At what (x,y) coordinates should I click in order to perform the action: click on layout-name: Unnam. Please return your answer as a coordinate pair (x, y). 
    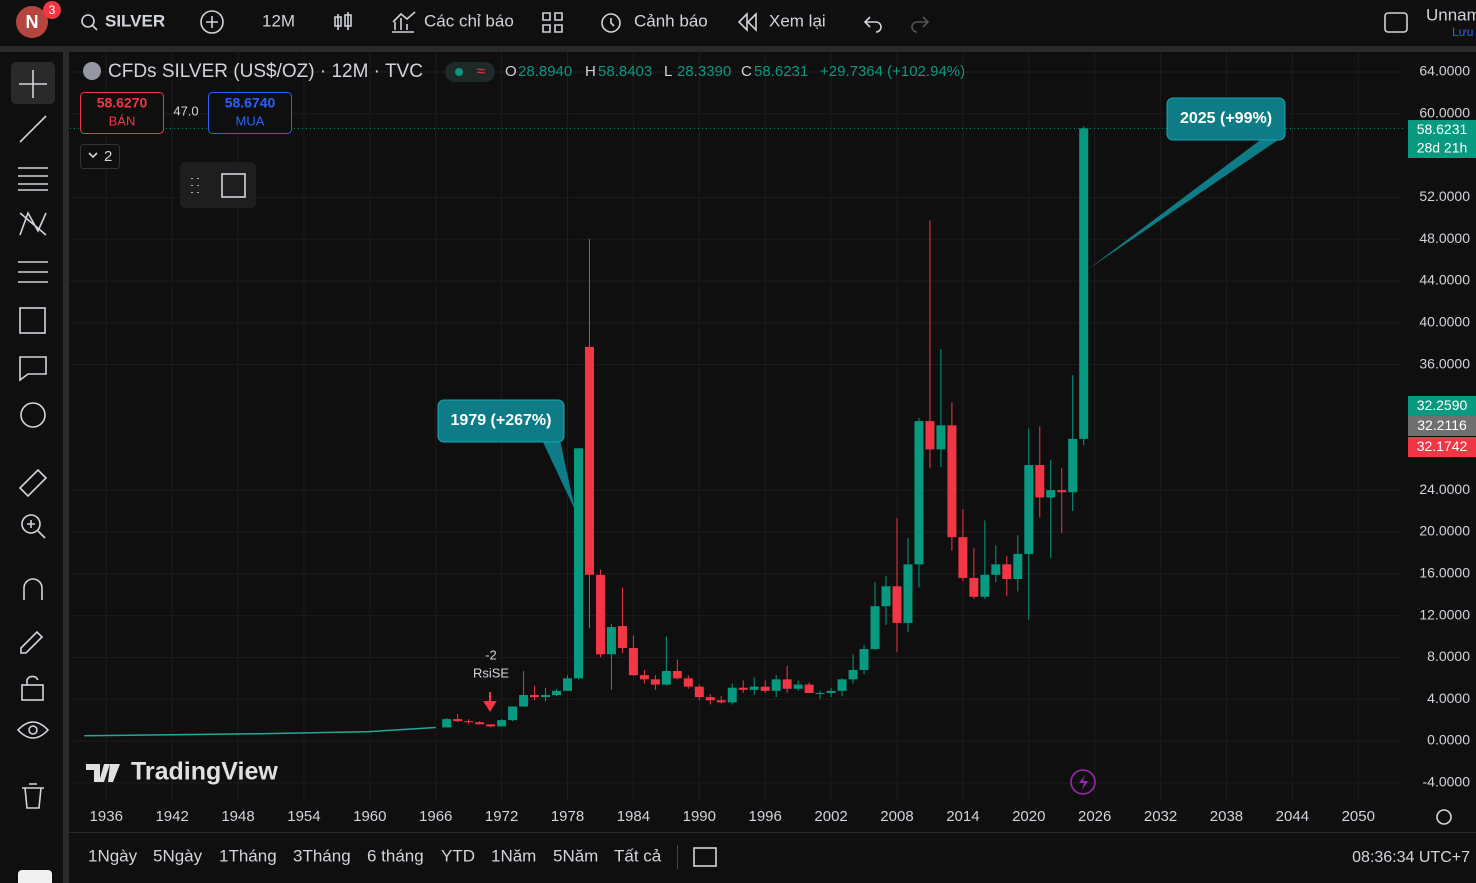
    Looking at the image, I should click on (1451, 14).